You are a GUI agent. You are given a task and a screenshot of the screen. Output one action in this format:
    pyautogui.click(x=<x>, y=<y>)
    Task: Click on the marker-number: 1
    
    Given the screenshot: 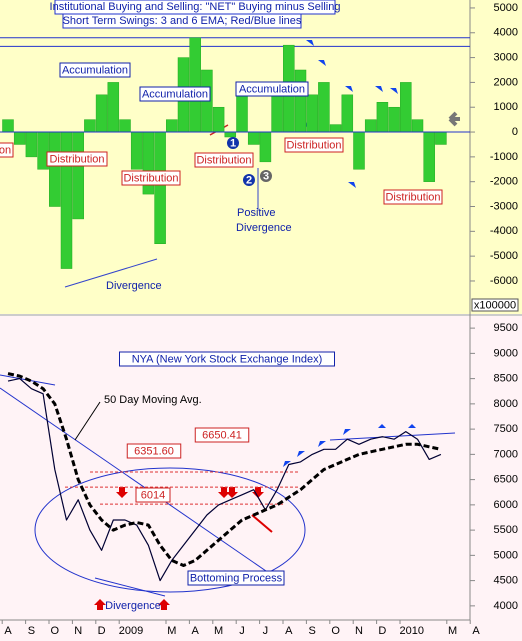 What is the action you would take?
    pyautogui.click(x=233, y=143)
    